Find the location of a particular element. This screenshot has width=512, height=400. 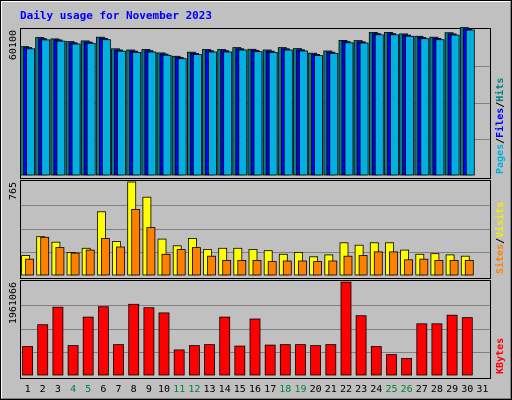

xtick-day-7: 7 is located at coordinates (118, 389).